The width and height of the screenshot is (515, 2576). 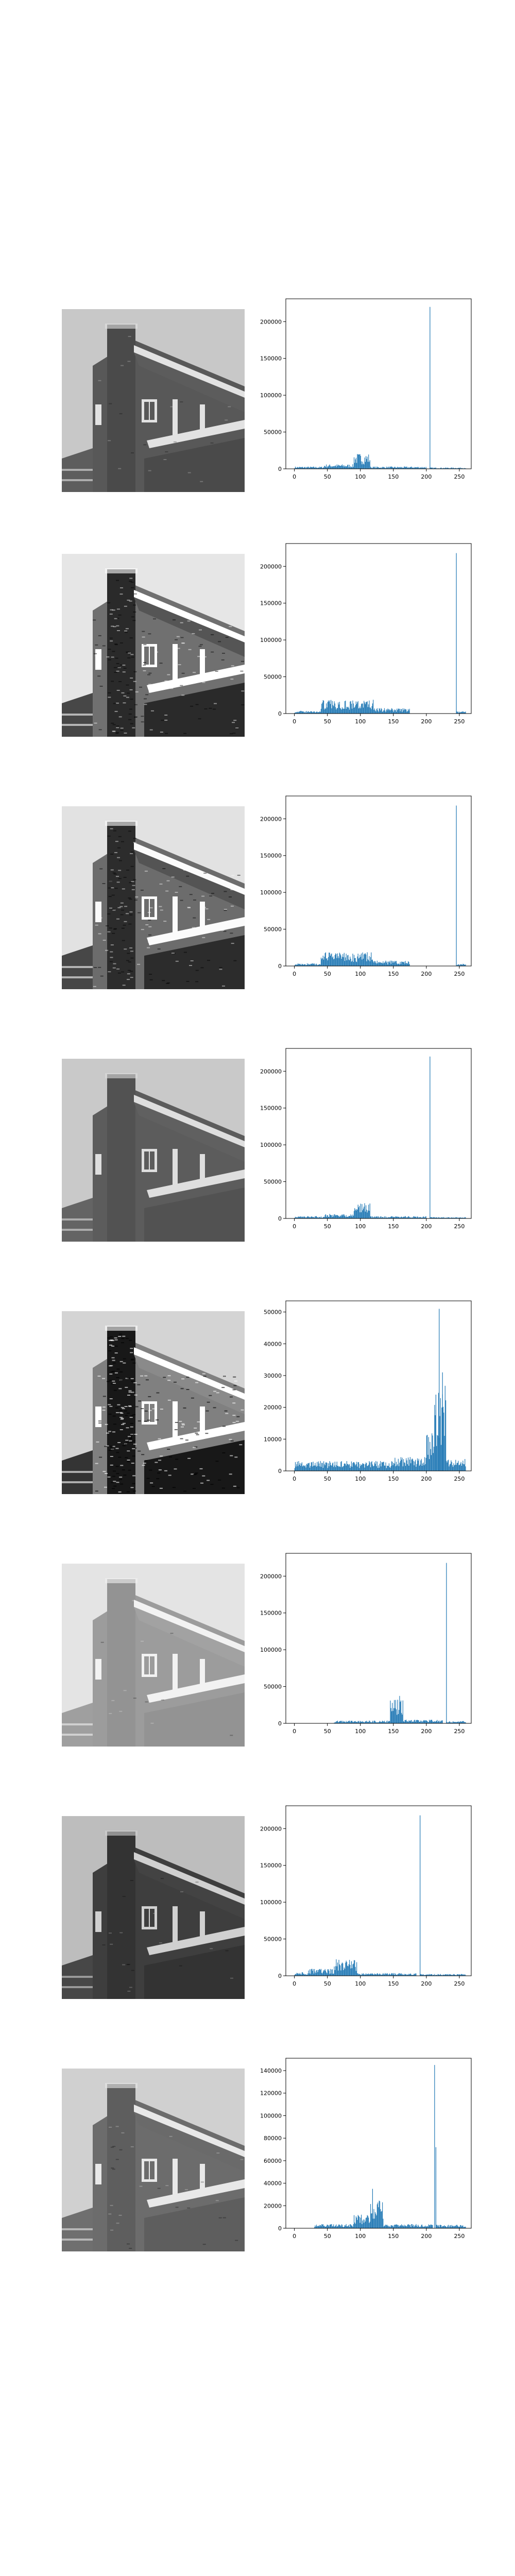 I want to click on y-tick-label: 80000, so click(x=273, y=2138).